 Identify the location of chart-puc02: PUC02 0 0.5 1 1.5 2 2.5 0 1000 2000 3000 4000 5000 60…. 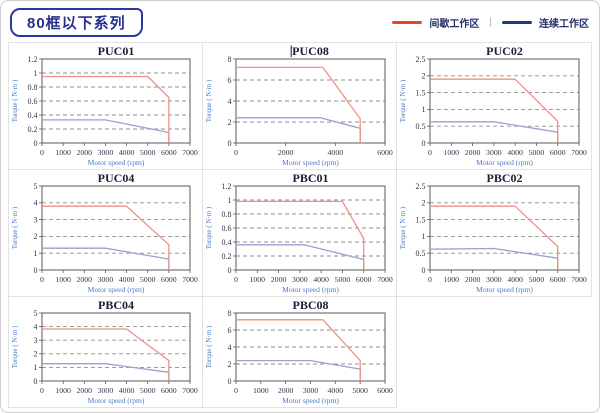
(493, 105).